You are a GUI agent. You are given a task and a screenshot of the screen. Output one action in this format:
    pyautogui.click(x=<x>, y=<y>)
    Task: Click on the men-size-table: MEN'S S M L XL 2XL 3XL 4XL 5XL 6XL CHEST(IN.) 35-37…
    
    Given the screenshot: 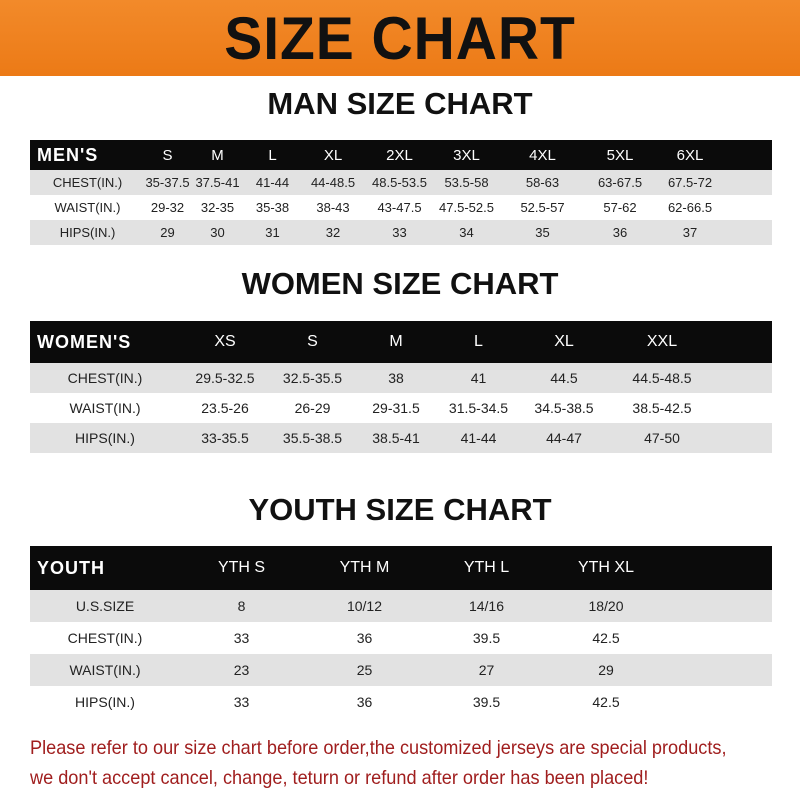 What is the action you would take?
    pyautogui.click(x=401, y=192)
    